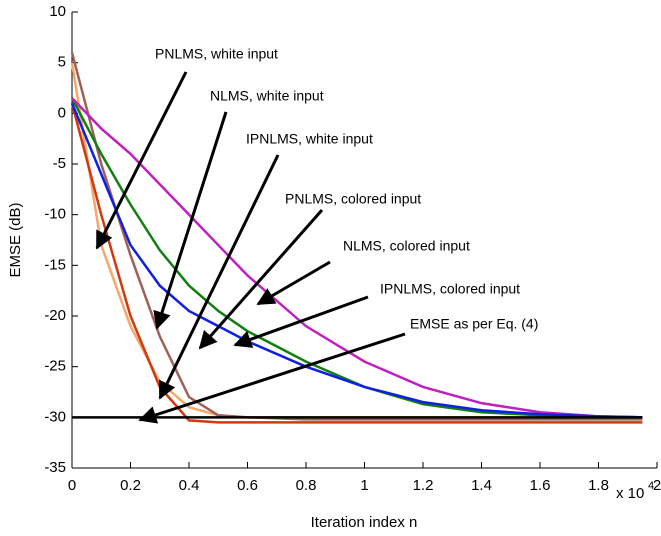  What do you see at coordinates (15, 239) in the screenshot?
I see `y-axis-label: EMSE (dB)` at bounding box center [15, 239].